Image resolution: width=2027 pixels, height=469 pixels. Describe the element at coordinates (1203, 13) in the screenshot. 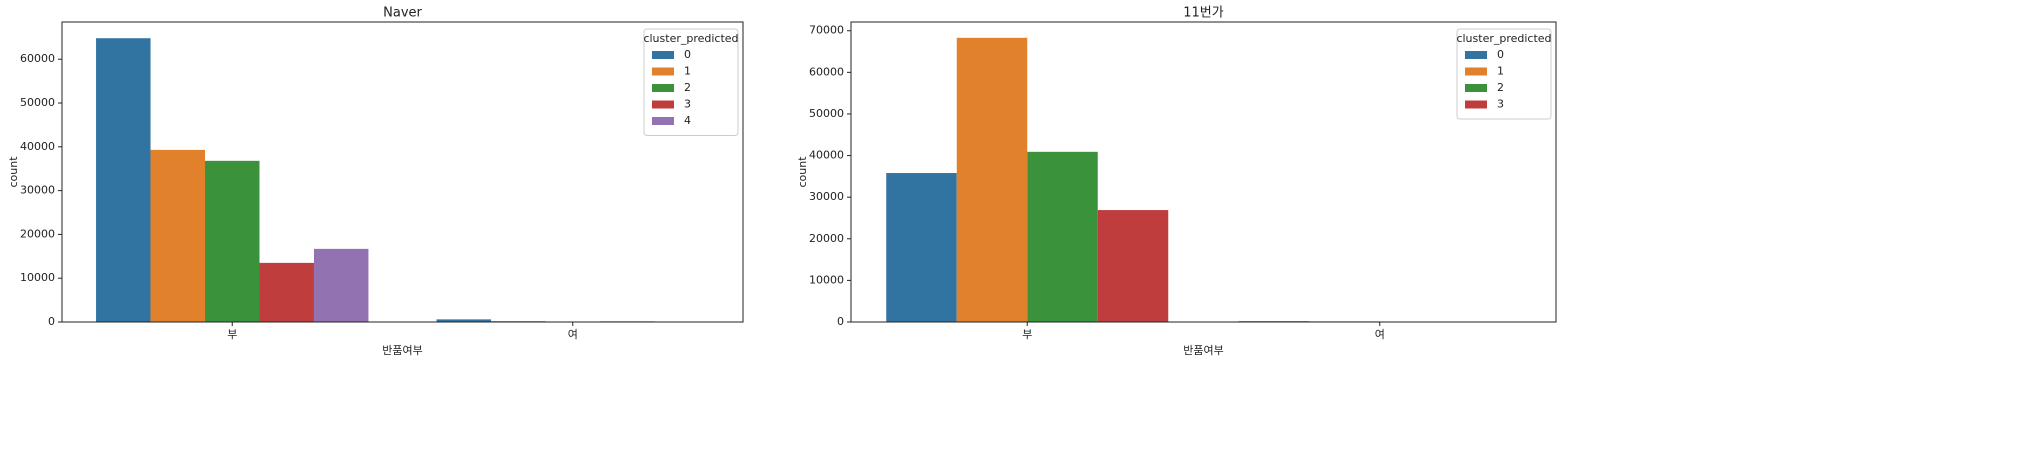

I see `chart-title: 11번가` at that location.